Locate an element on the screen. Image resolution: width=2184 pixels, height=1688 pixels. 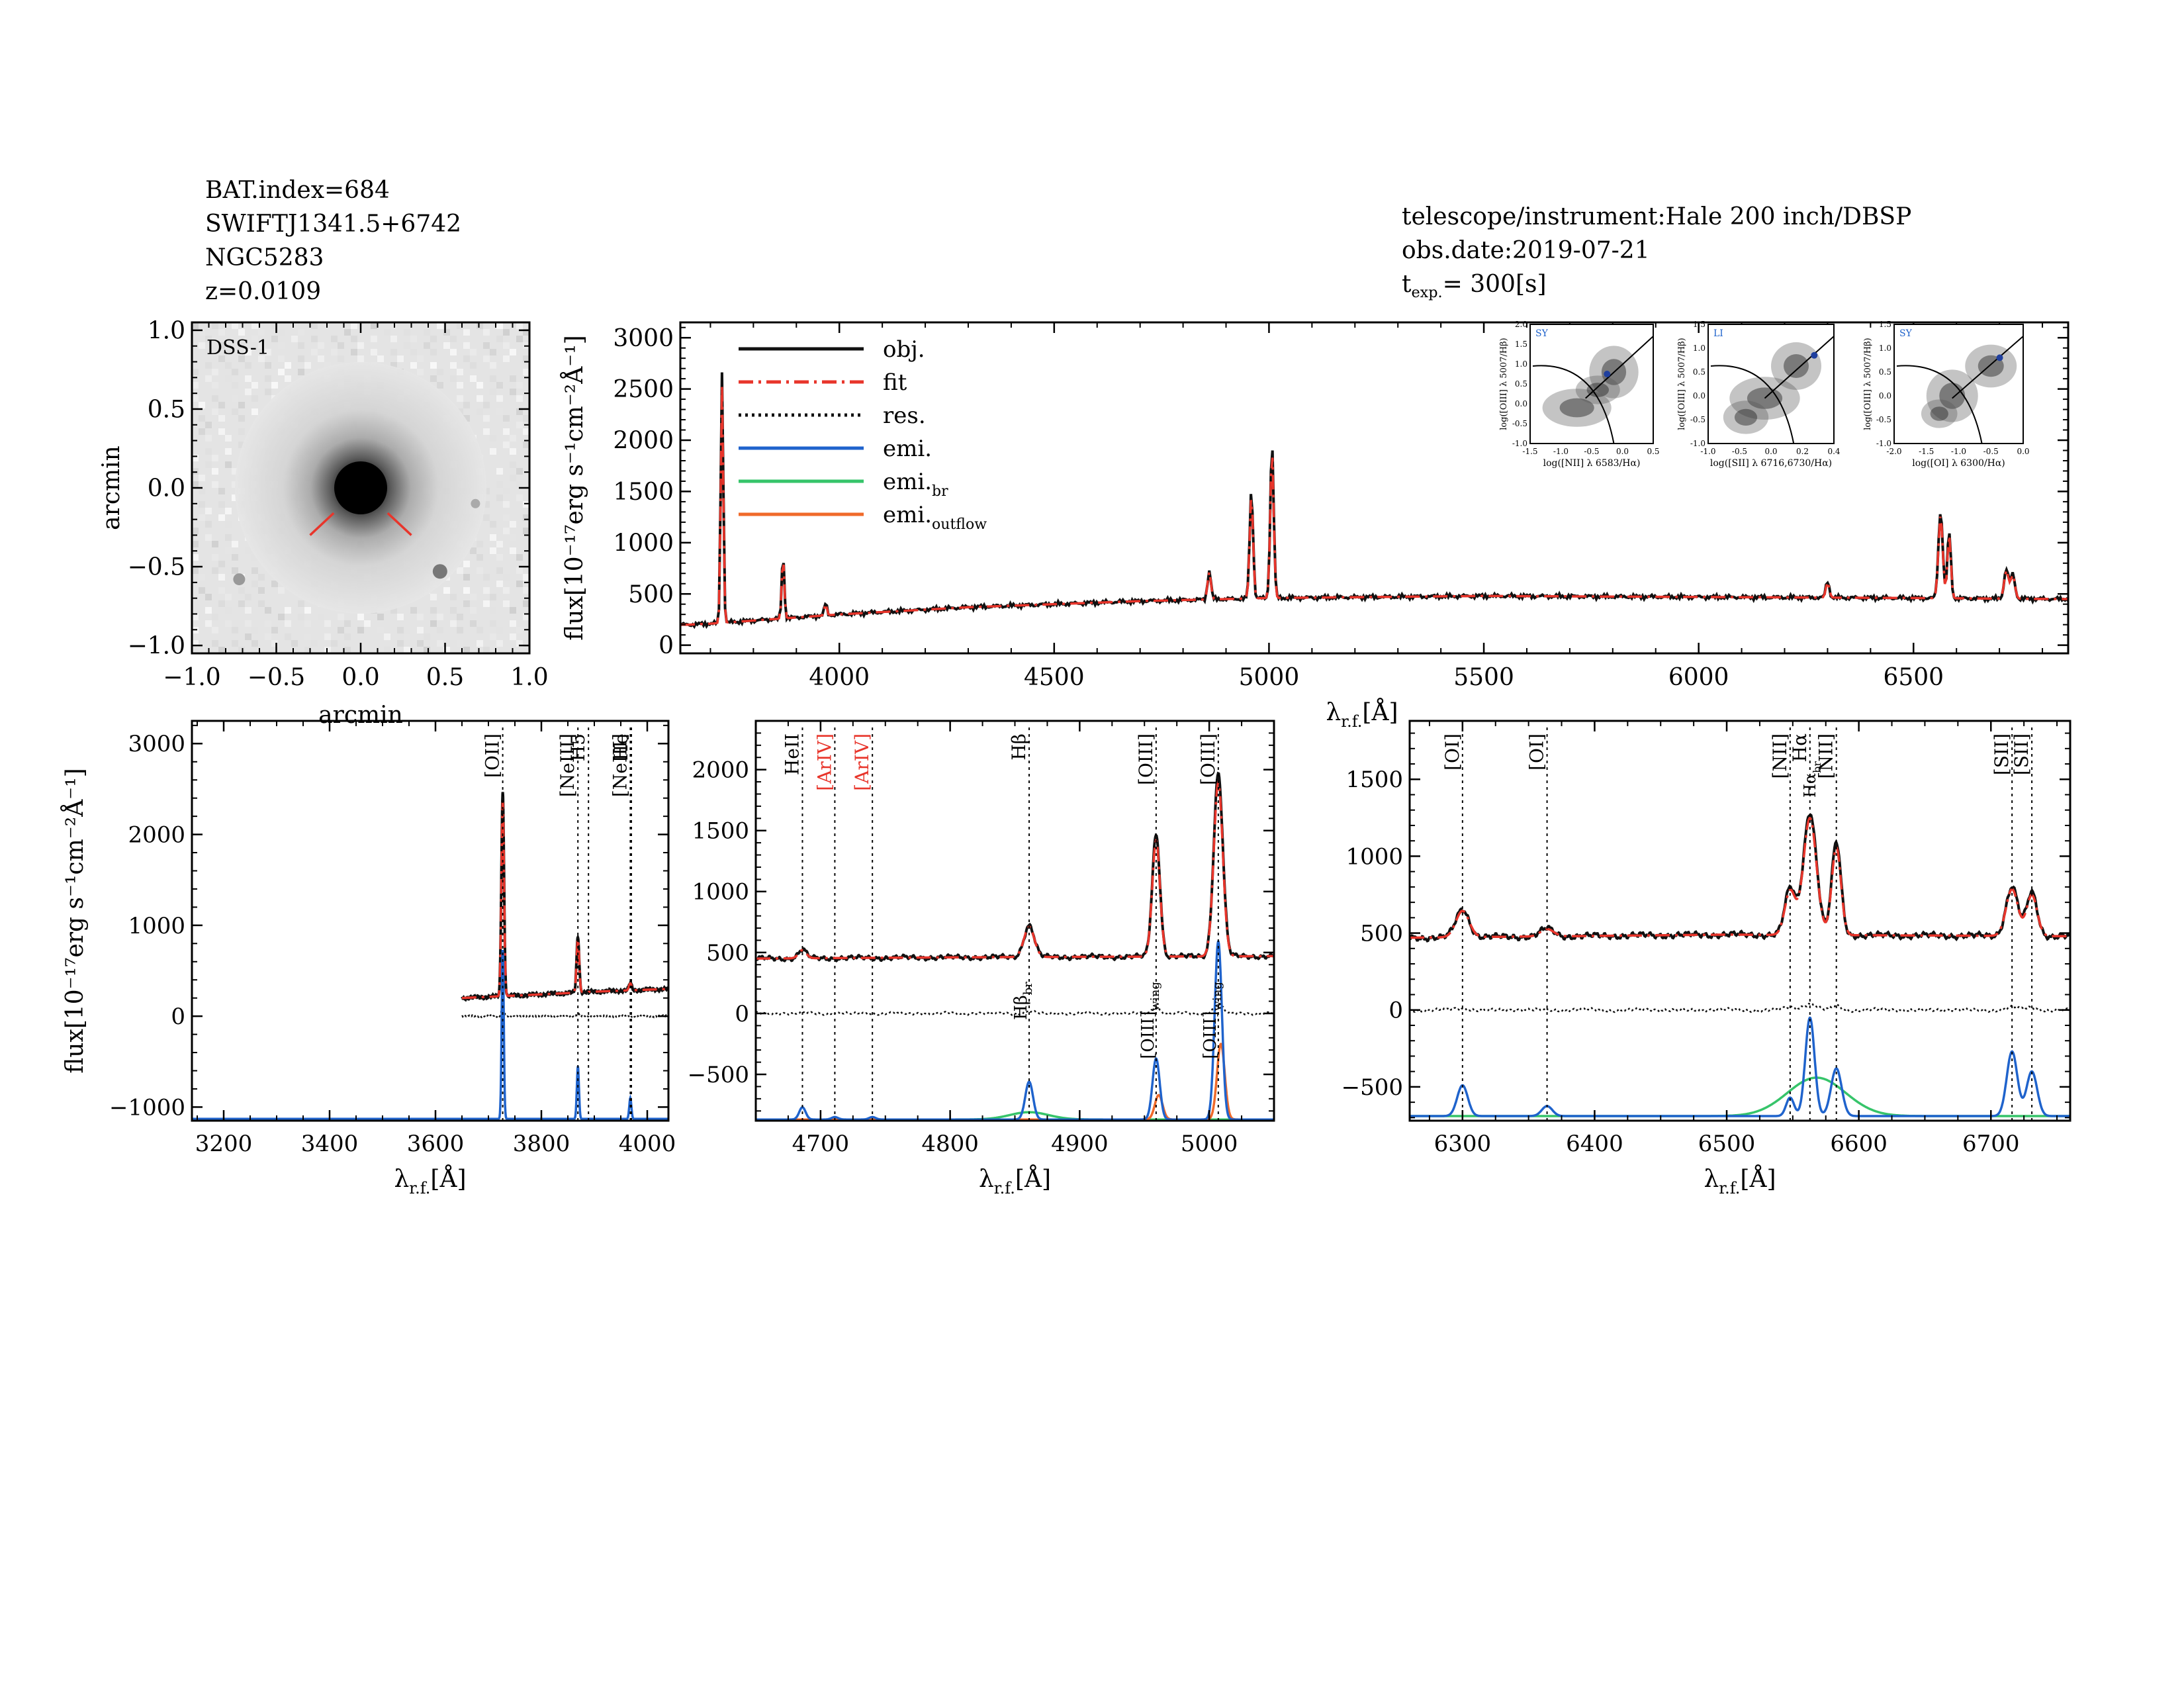
x-tick-label: 6400 is located at coordinates (1595, 1144).